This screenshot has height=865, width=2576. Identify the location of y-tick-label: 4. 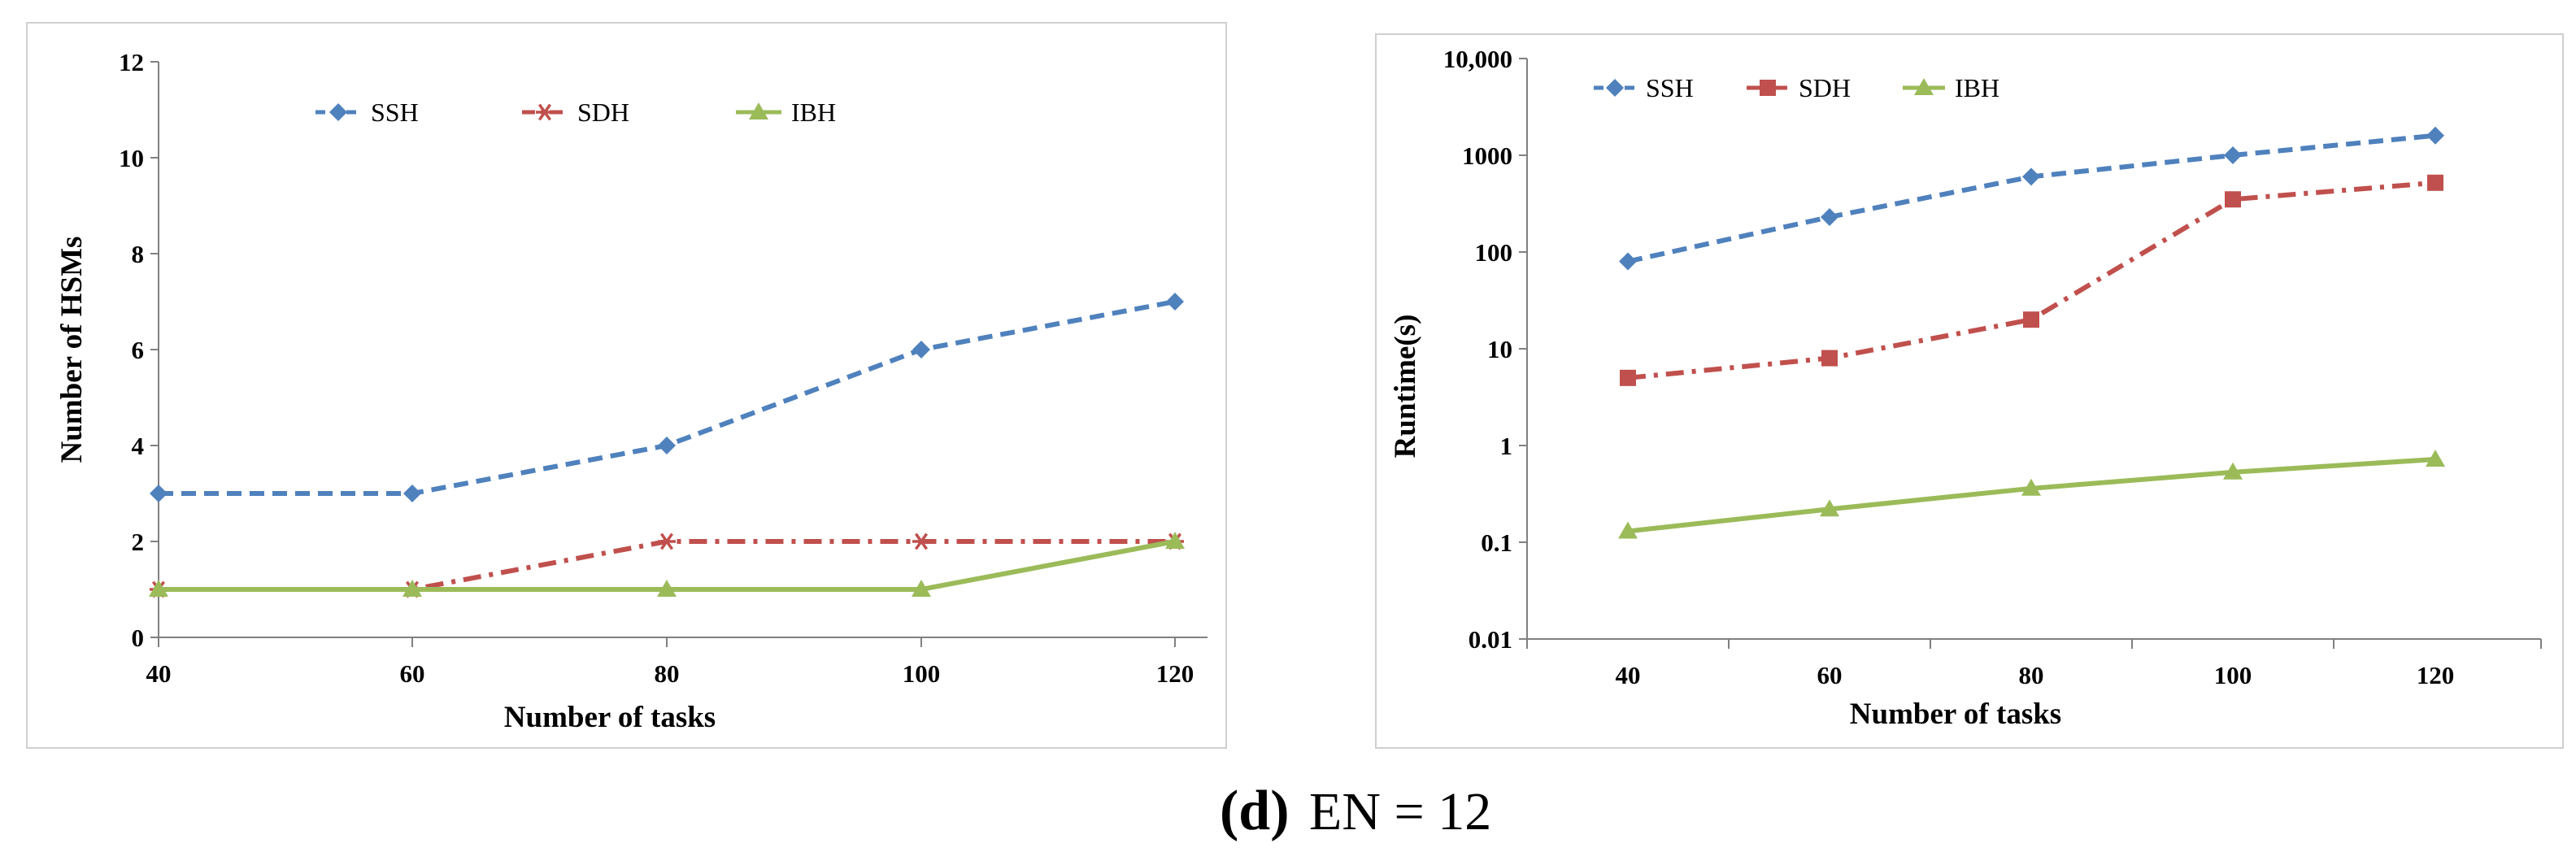
(139, 446).